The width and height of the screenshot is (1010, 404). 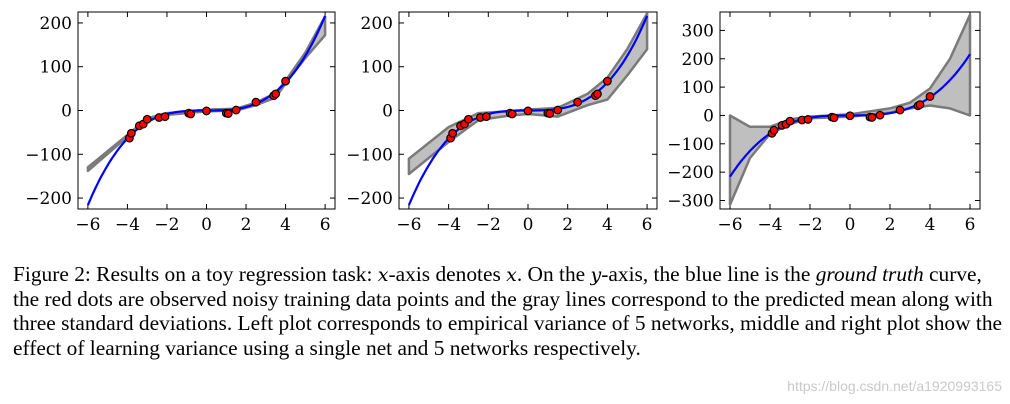 I want to click on y-tick-label: −300, so click(x=690, y=201).